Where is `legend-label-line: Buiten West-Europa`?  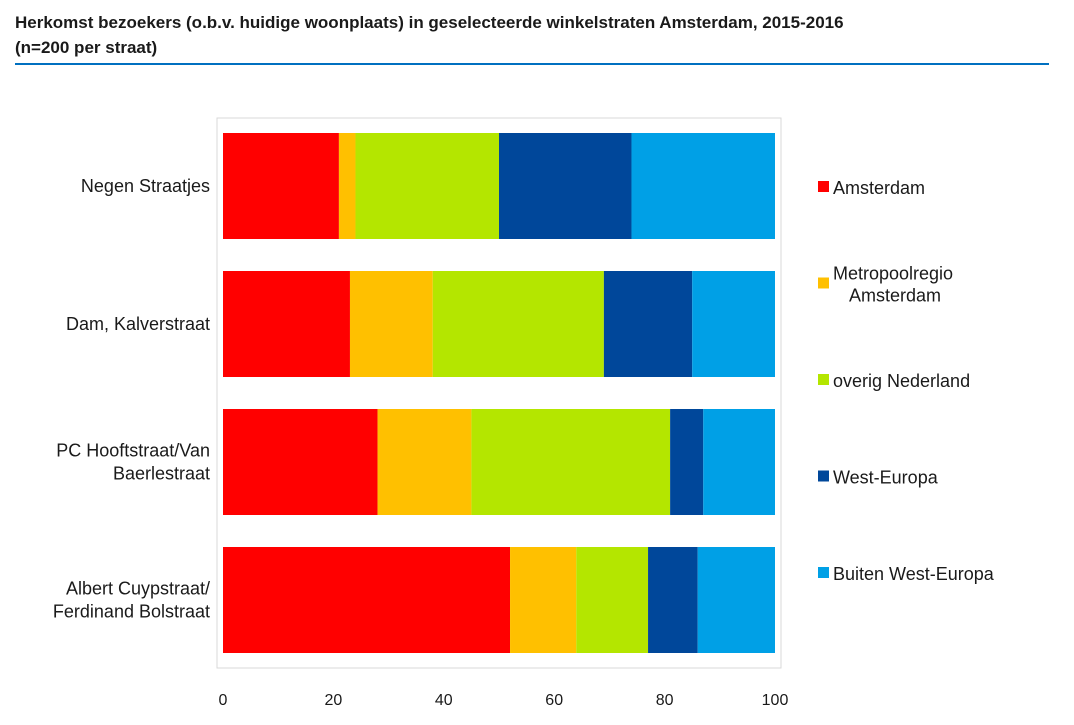 legend-label-line: Buiten West-Europa is located at coordinates (914, 574).